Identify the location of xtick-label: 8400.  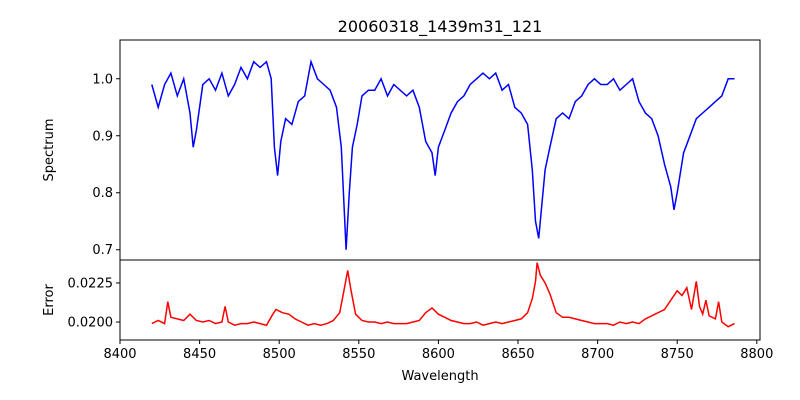
(119, 354).